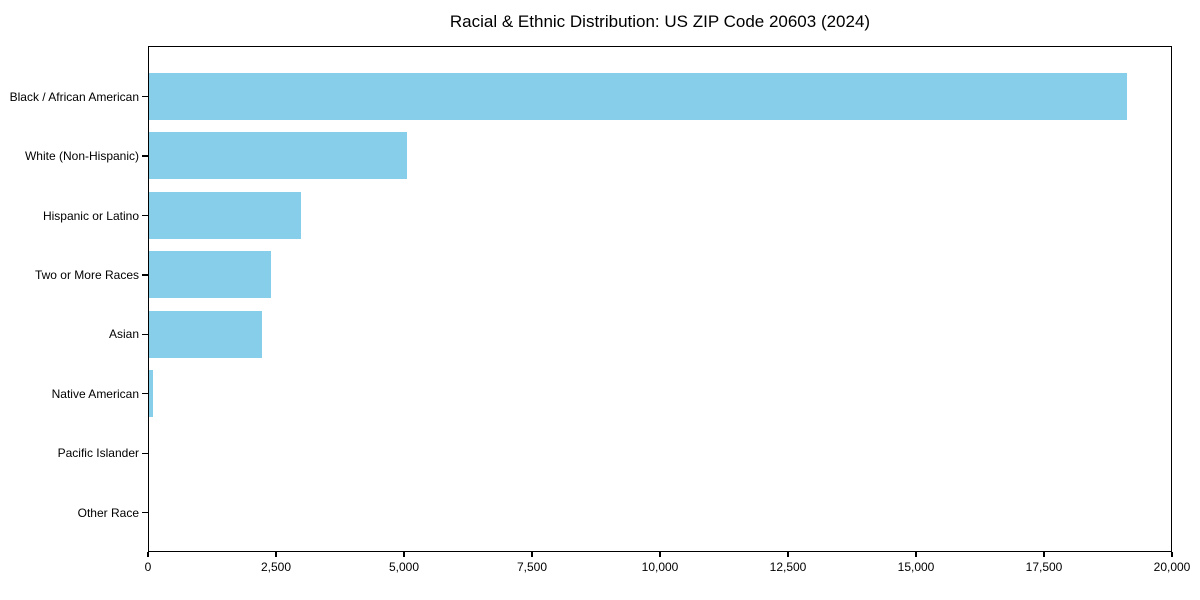 Image resolution: width=1200 pixels, height=600 pixels. I want to click on y-tick-label: Two or More Races, so click(86, 274).